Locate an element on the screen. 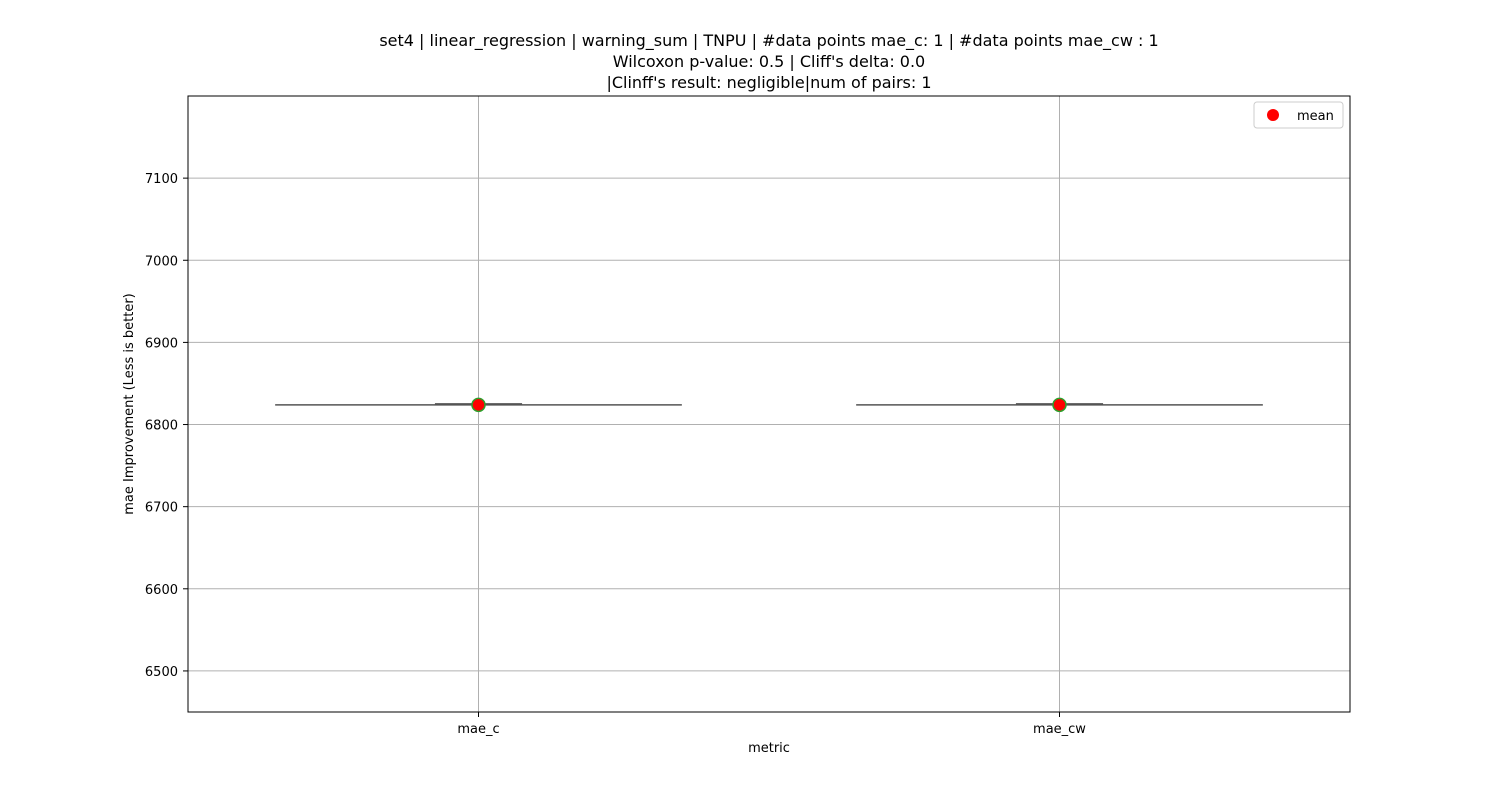 The height and width of the screenshot is (800, 1500). box-plots is located at coordinates (769, 405).